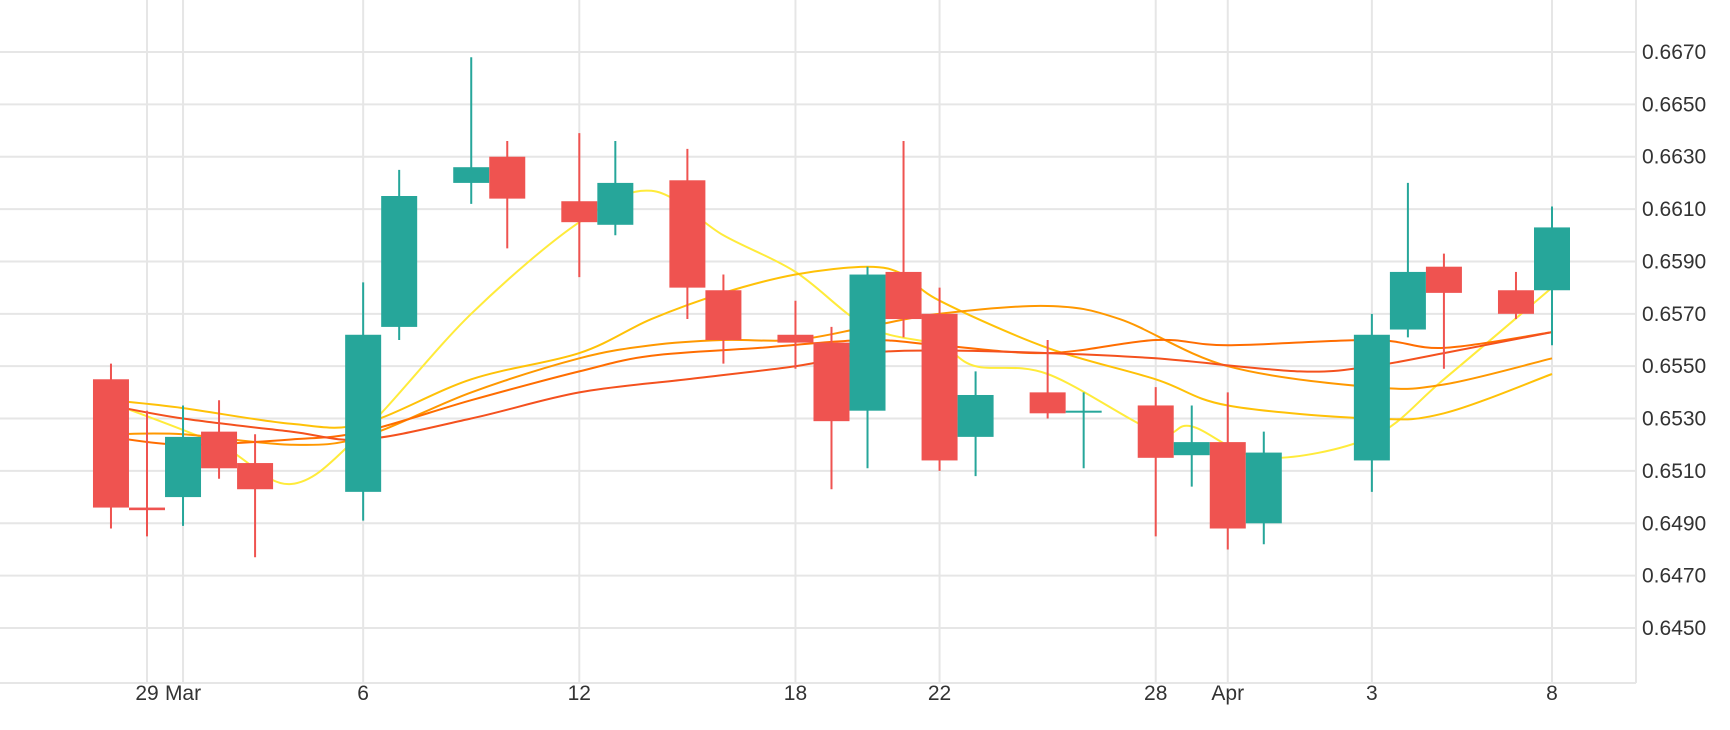 Image resolution: width=1730 pixels, height=730 pixels. Describe the element at coordinates (1674, 366) in the screenshot. I see `y-tick-label: 0.6550` at that location.